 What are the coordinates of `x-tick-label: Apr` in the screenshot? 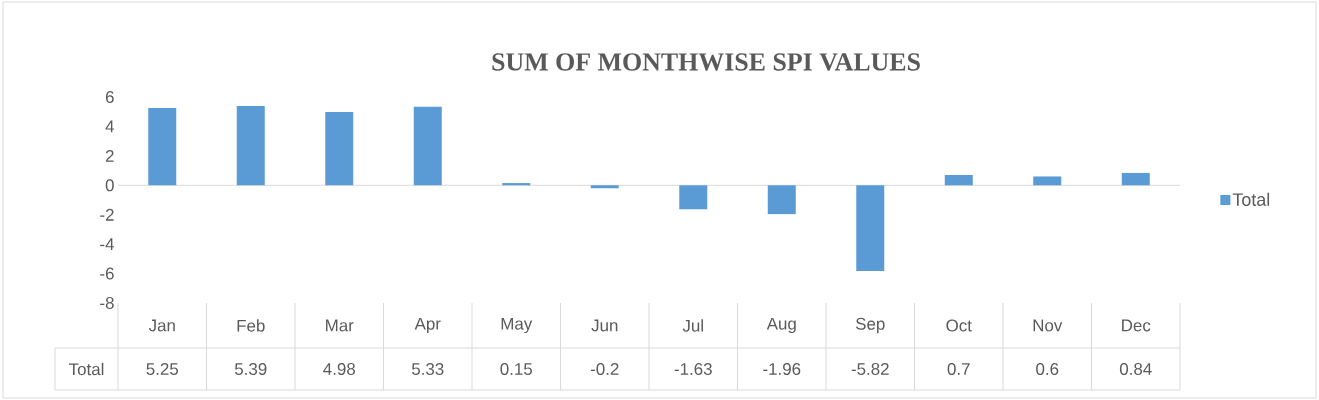 It's located at (427, 325).